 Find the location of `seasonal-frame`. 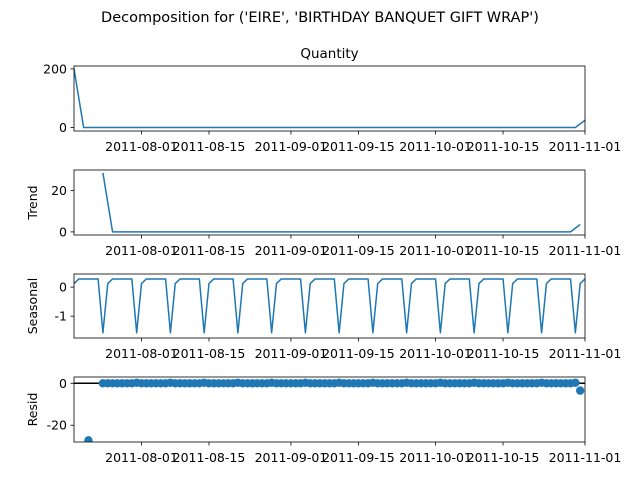

seasonal-frame is located at coordinates (329, 306).